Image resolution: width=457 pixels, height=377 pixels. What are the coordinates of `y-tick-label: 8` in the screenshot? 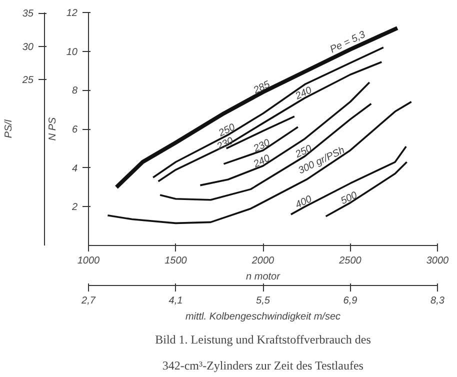 It's located at (75, 91).